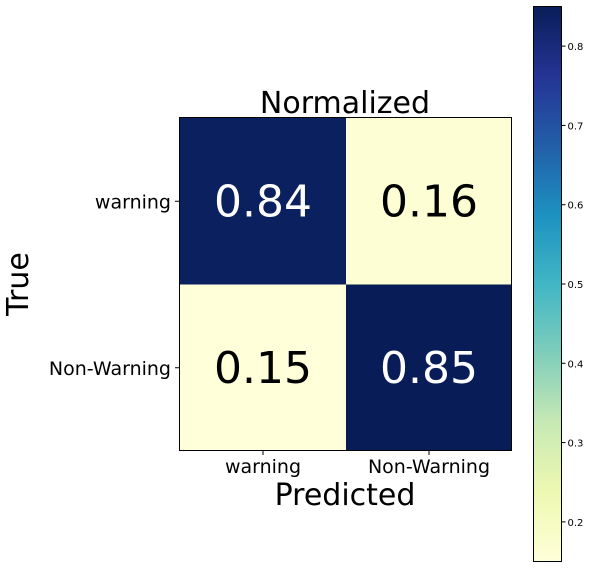 The image size is (590, 572). I want to click on cell-value-label-r0-c1: 0.16, so click(429, 201).